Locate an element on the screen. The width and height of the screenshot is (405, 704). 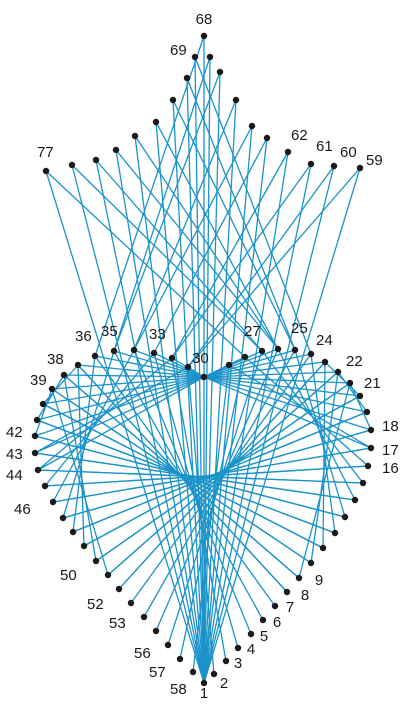
nail-label: 9 is located at coordinates (319, 580).